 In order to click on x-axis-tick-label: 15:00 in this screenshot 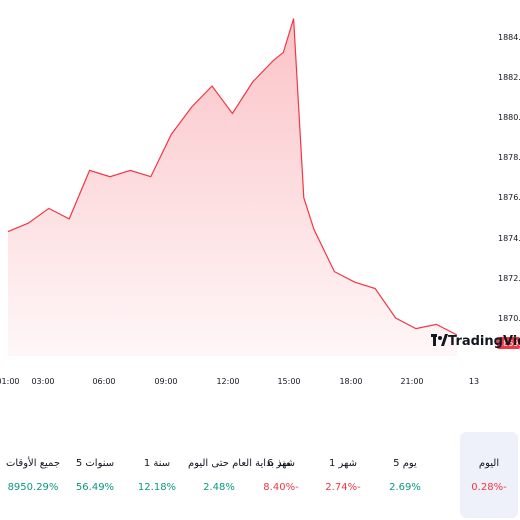, I will do `click(288, 381)`.